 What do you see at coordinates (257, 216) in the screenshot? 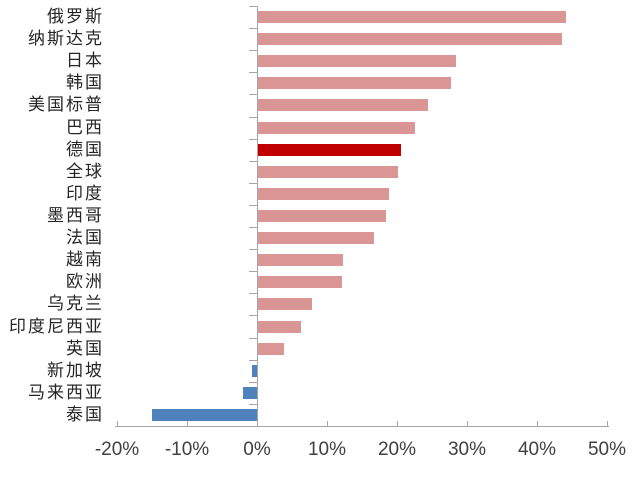
I see `category-axis-line` at bounding box center [257, 216].